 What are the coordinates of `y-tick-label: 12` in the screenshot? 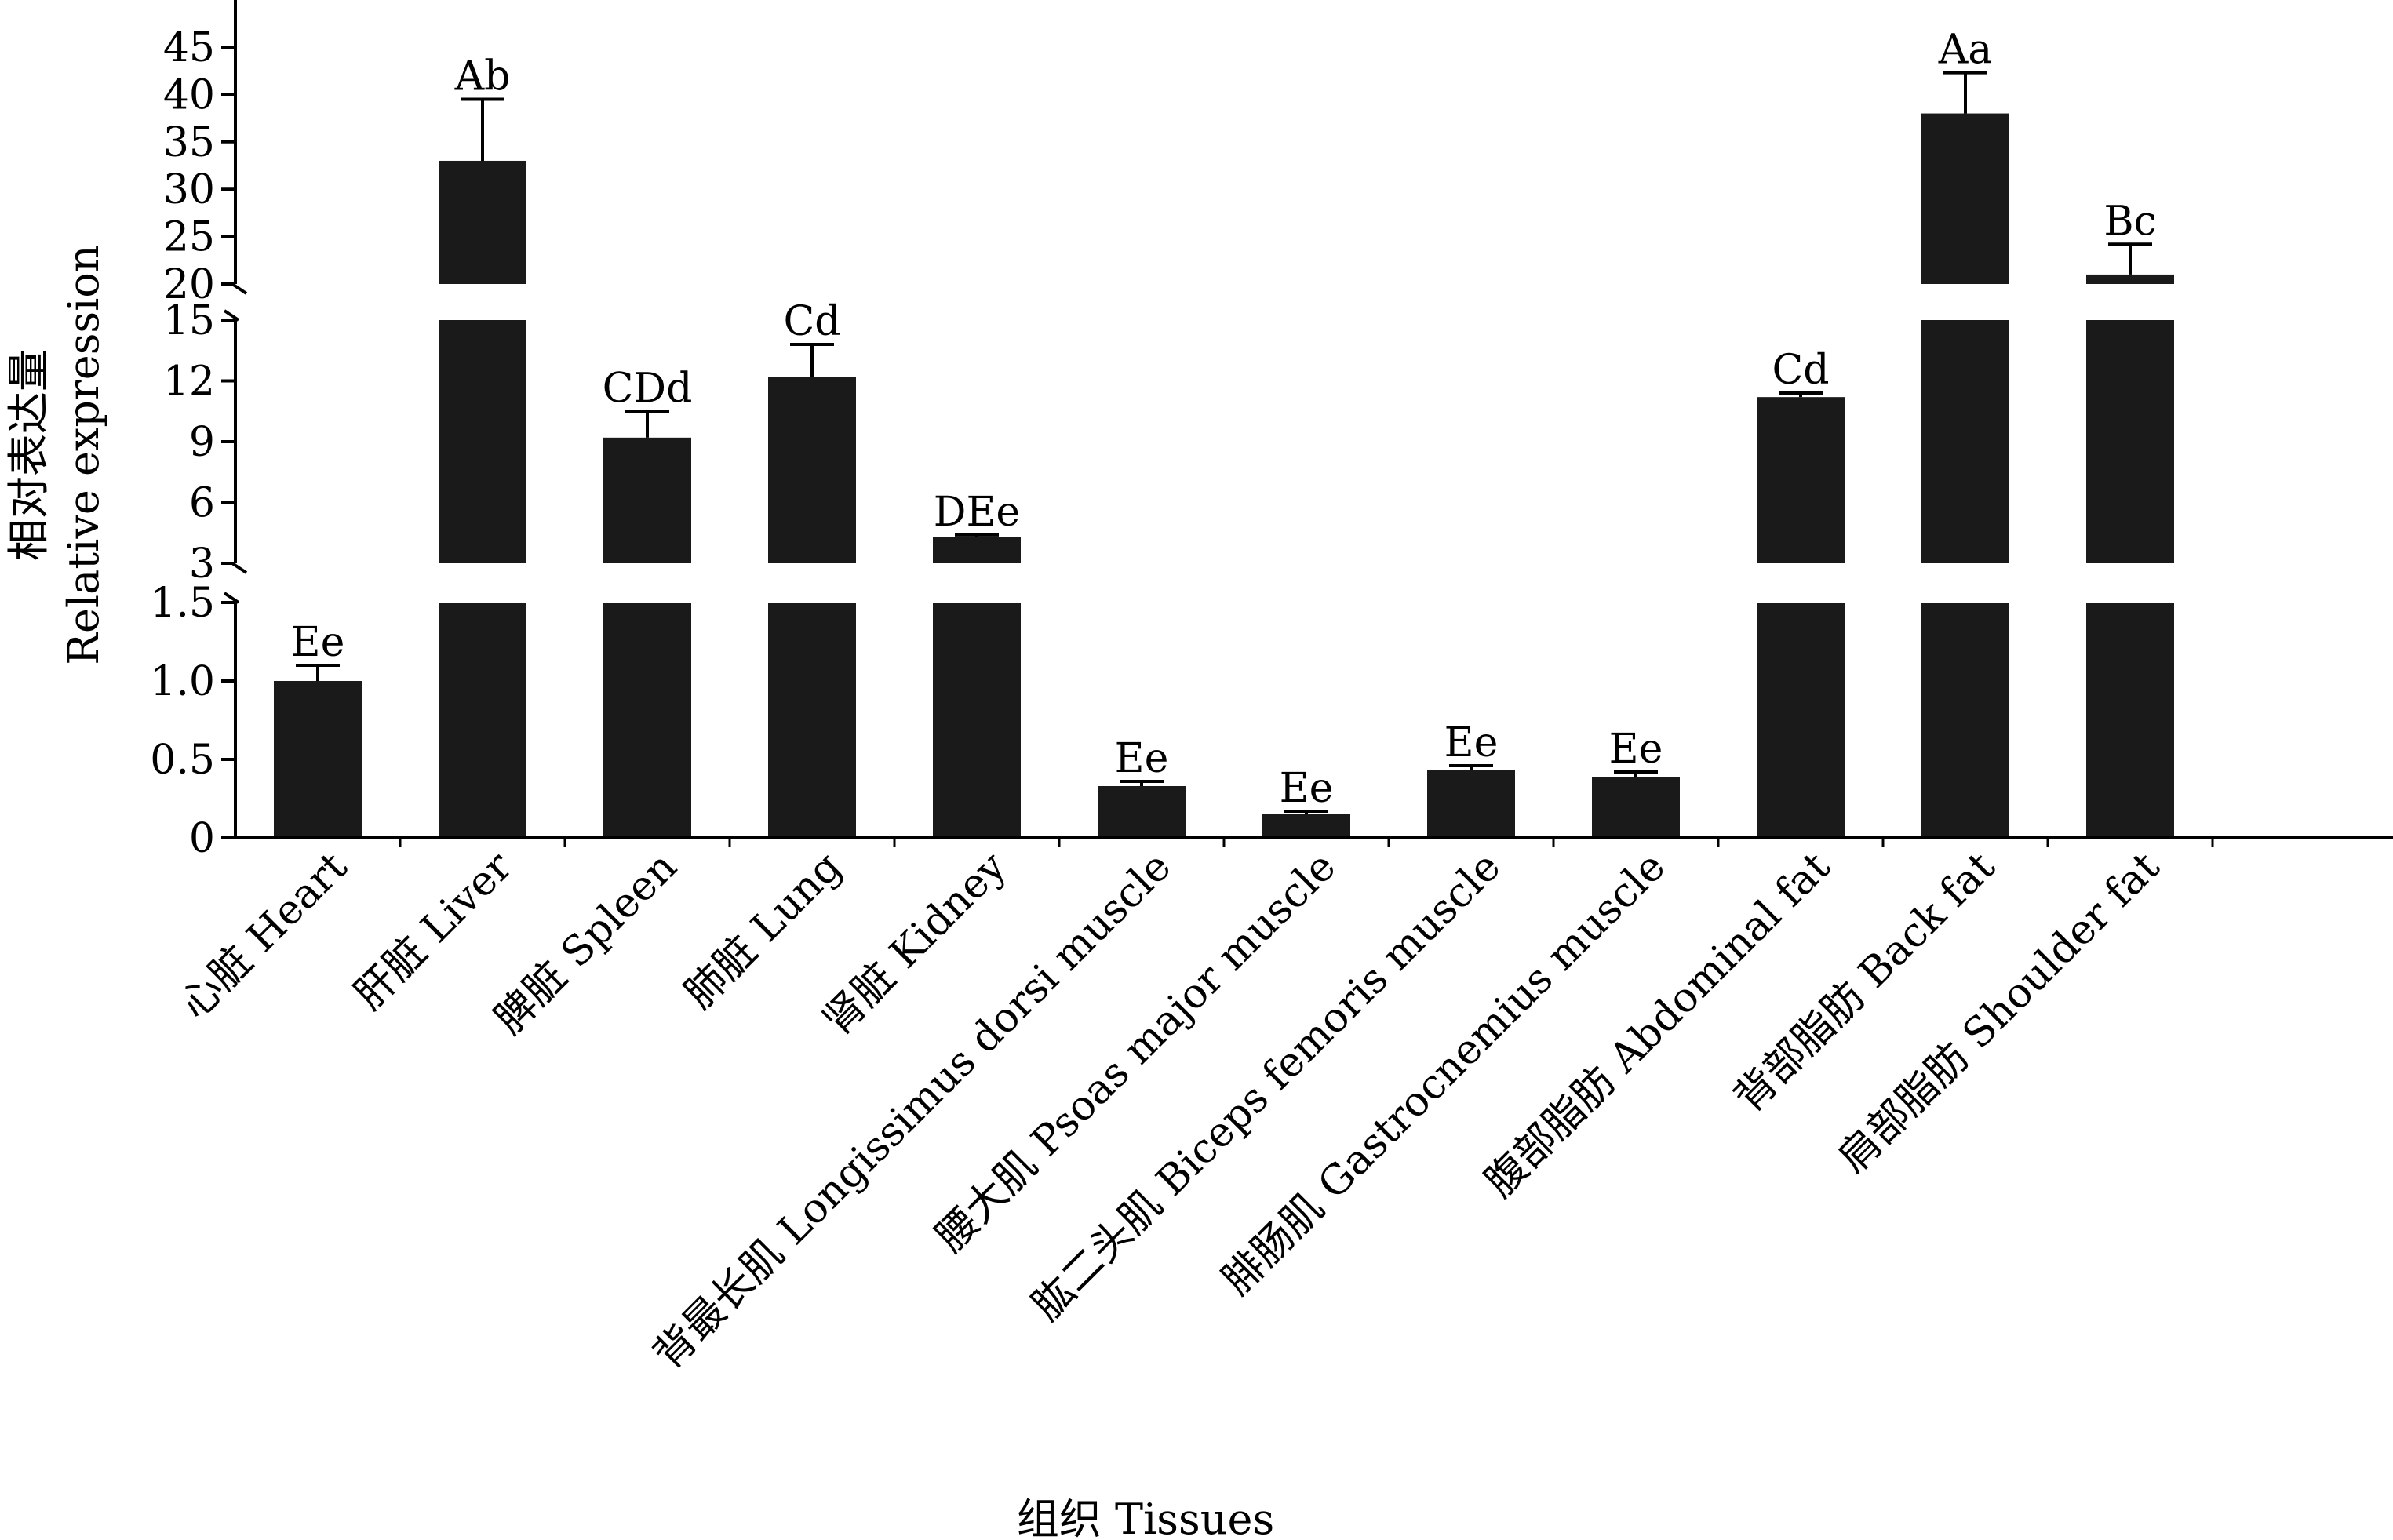 It's located at (189, 382).